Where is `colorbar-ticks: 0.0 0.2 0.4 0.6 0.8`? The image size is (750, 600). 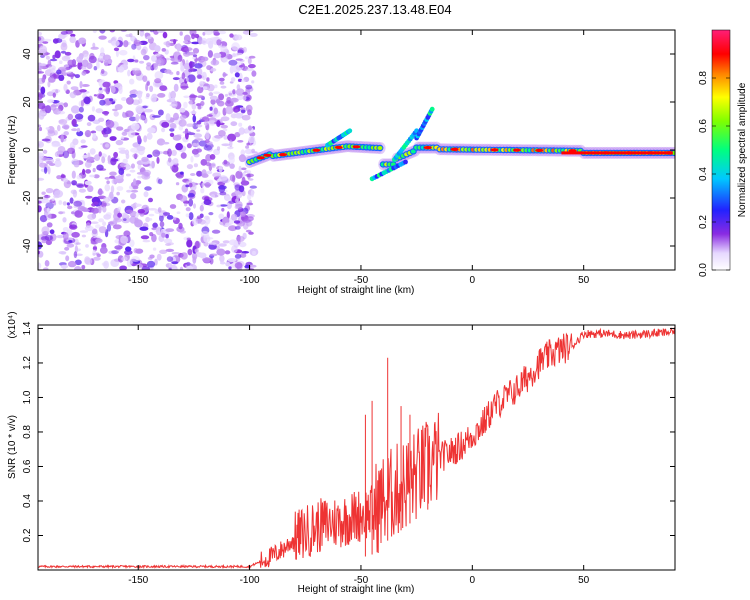 colorbar-ticks: 0.0 0.2 0.4 0.6 0.8 is located at coordinates (714, 174).